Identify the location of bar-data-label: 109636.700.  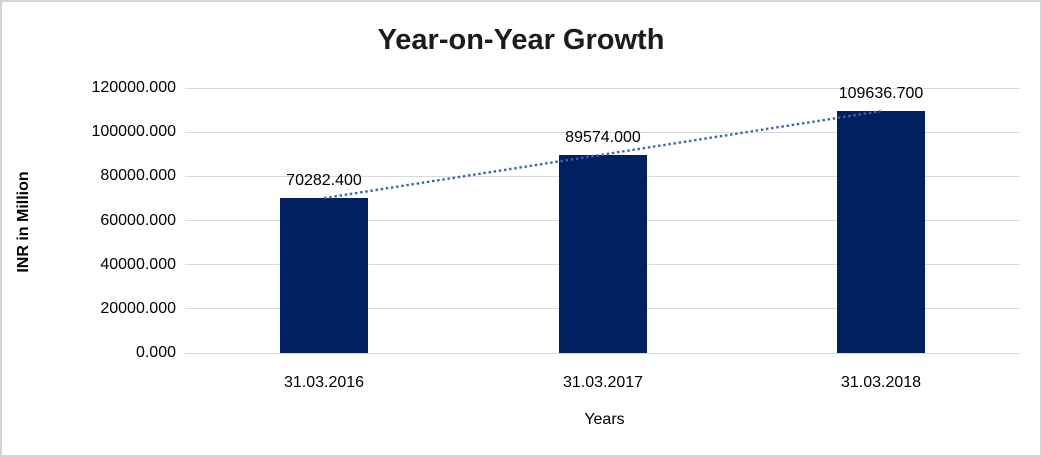
(881, 93).